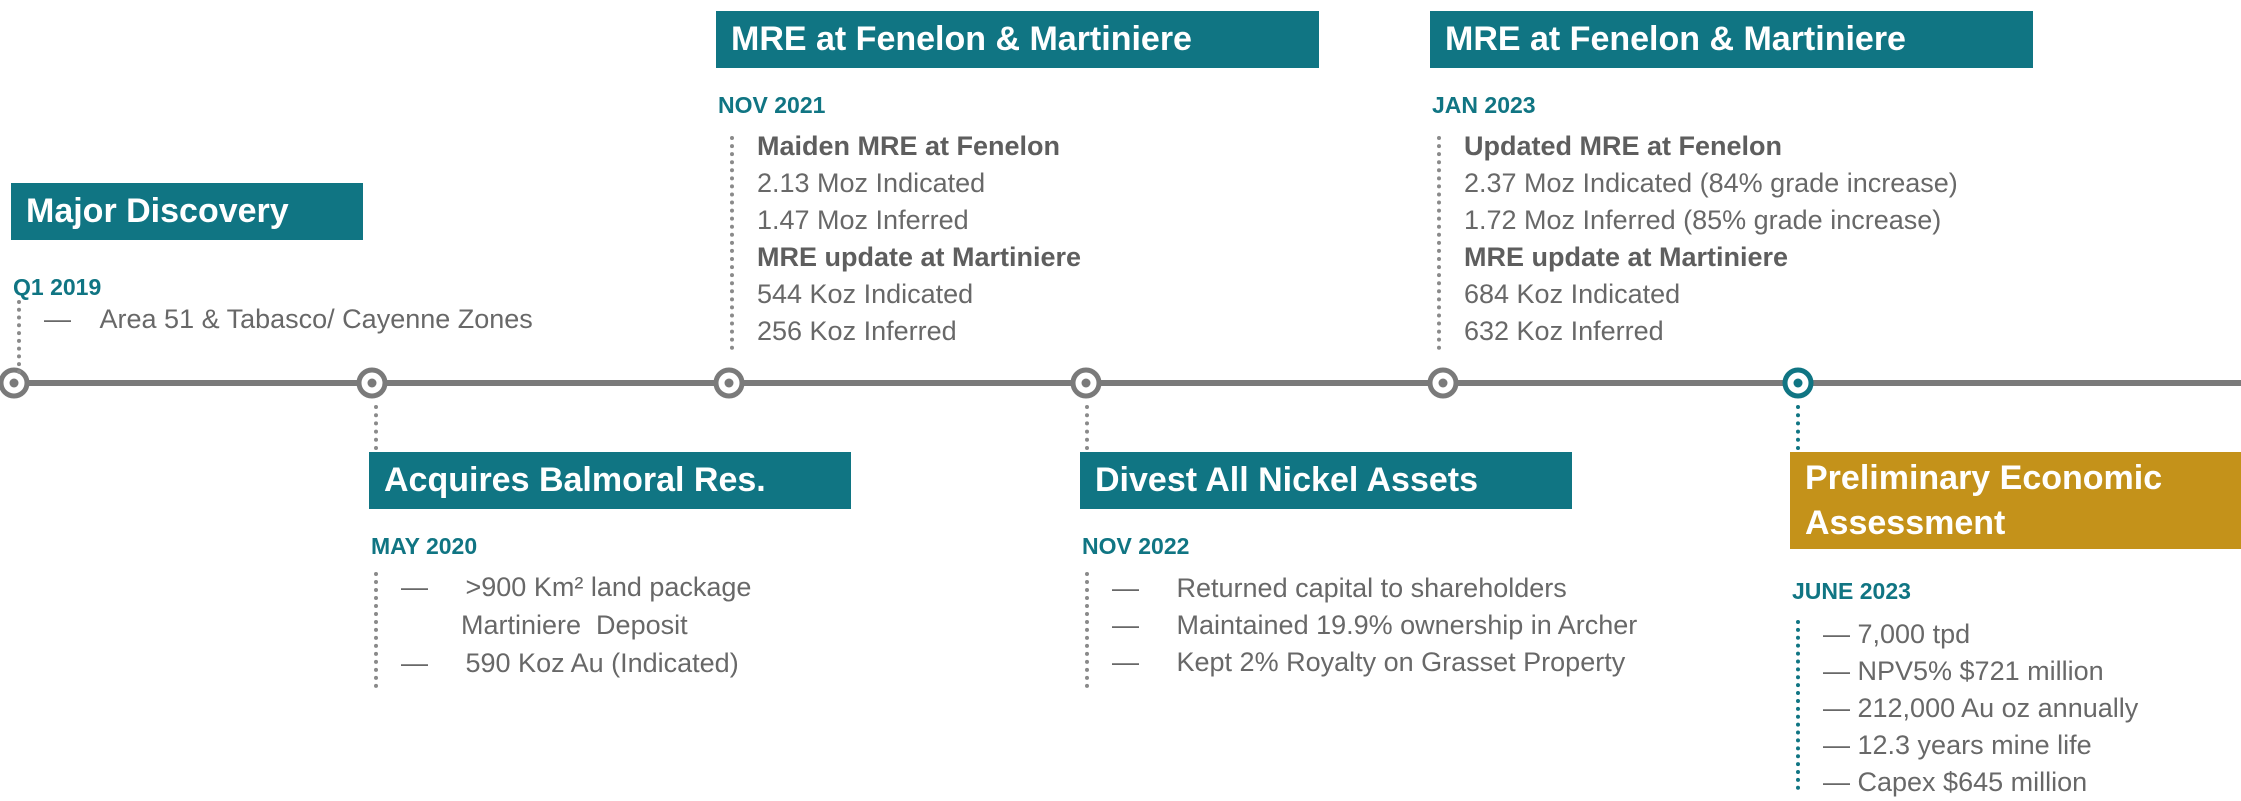 This screenshot has width=2241, height=801. Describe the element at coordinates (1957, 745) in the screenshot. I see `detail-line: — 12.3 years mine life` at that location.